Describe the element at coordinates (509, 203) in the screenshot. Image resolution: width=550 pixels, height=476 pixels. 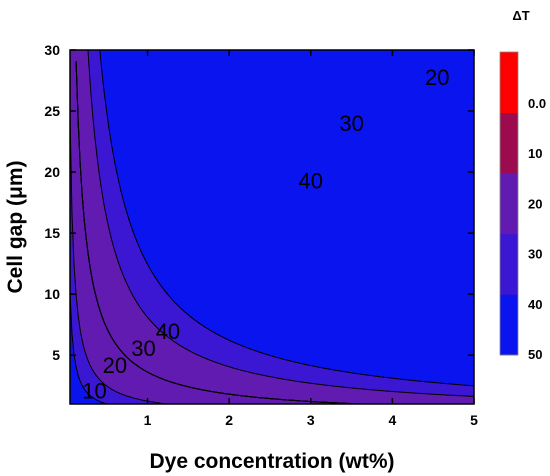
I see `colorbar-frame` at that location.